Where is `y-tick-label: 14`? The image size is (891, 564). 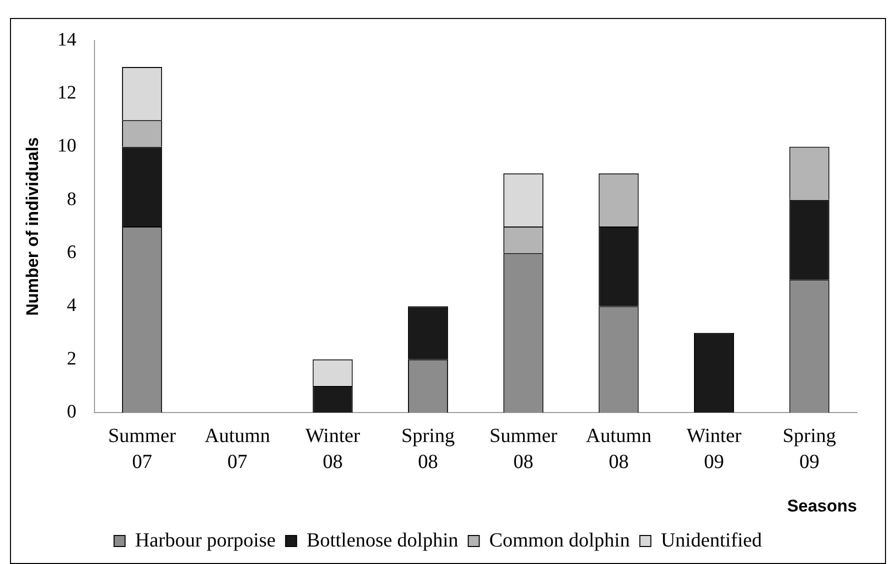 y-tick-label: 14 is located at coordinates (67, 39).